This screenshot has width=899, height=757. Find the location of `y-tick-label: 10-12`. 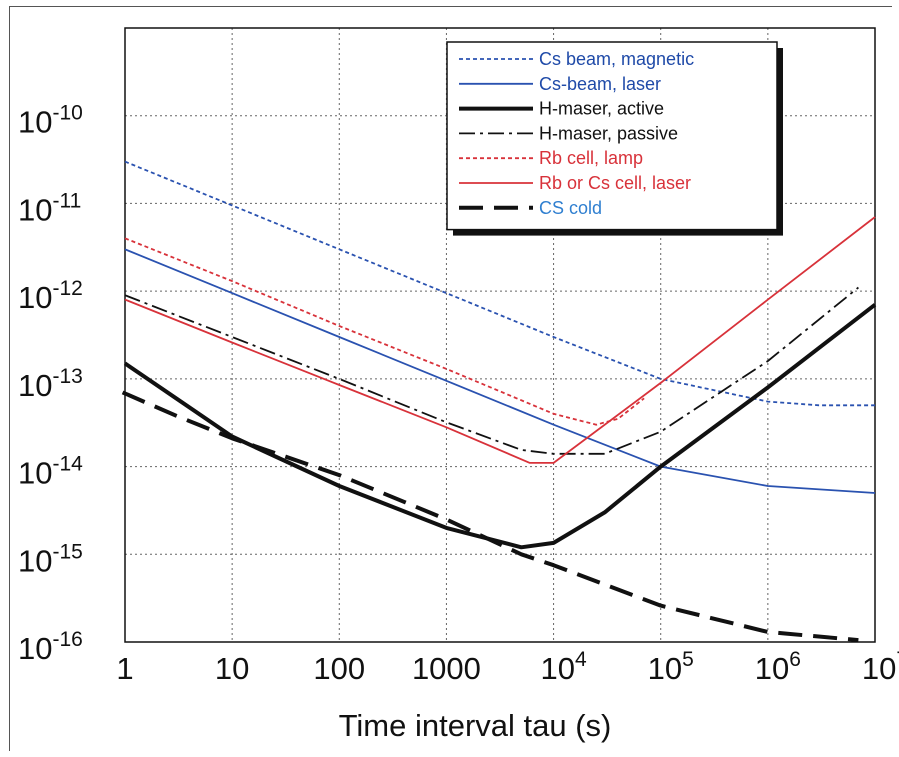

y-tick-label: 10-12 is located at coordinates (50, 296).